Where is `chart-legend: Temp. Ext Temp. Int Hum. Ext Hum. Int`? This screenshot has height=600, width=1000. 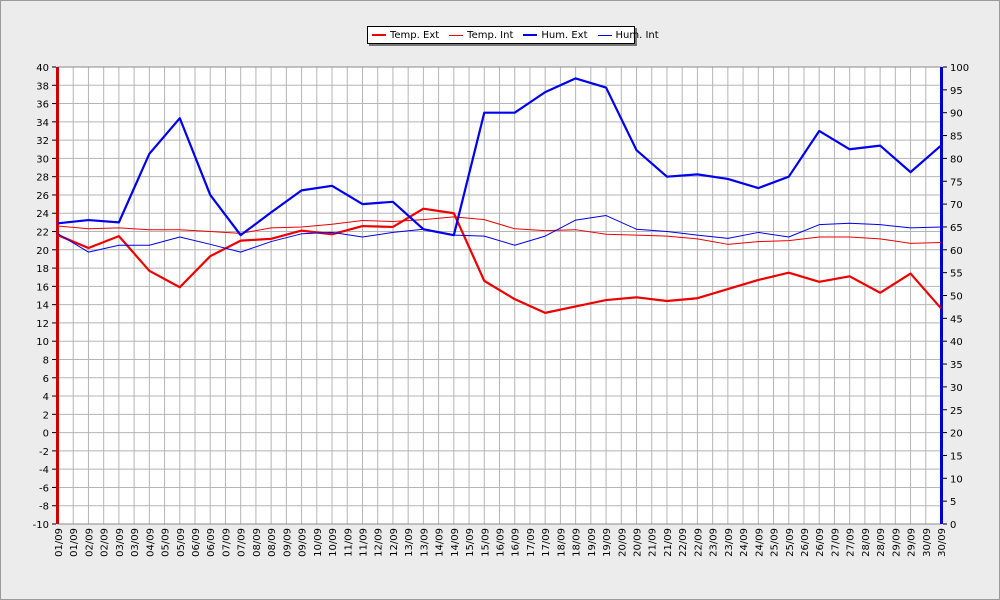 chart-legend: Temp. Ext Temp. Int Hum. Ext Hum. Int is located at coordinates (513, 35).